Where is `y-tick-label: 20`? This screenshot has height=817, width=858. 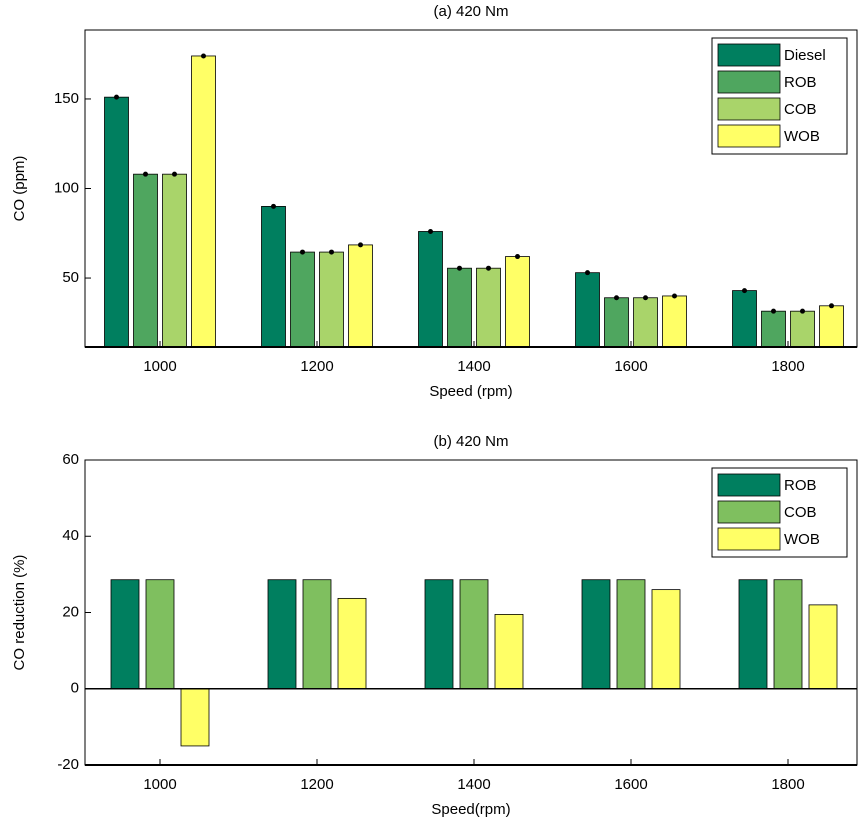 y-tick-label: 20 is located at coordinates (70, 611).